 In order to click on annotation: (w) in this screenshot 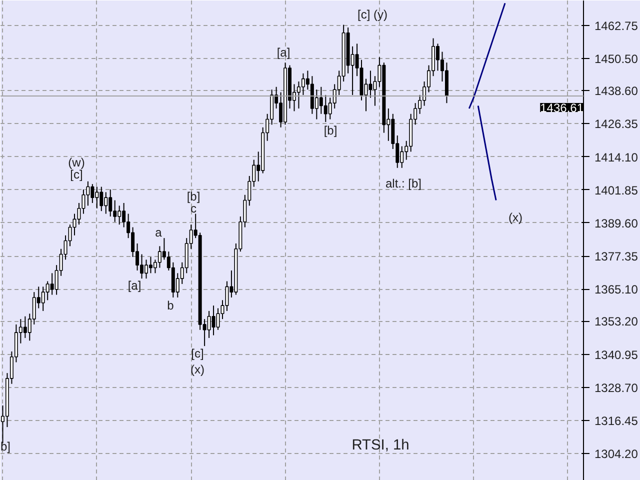, I will do `click(76, 163)`.